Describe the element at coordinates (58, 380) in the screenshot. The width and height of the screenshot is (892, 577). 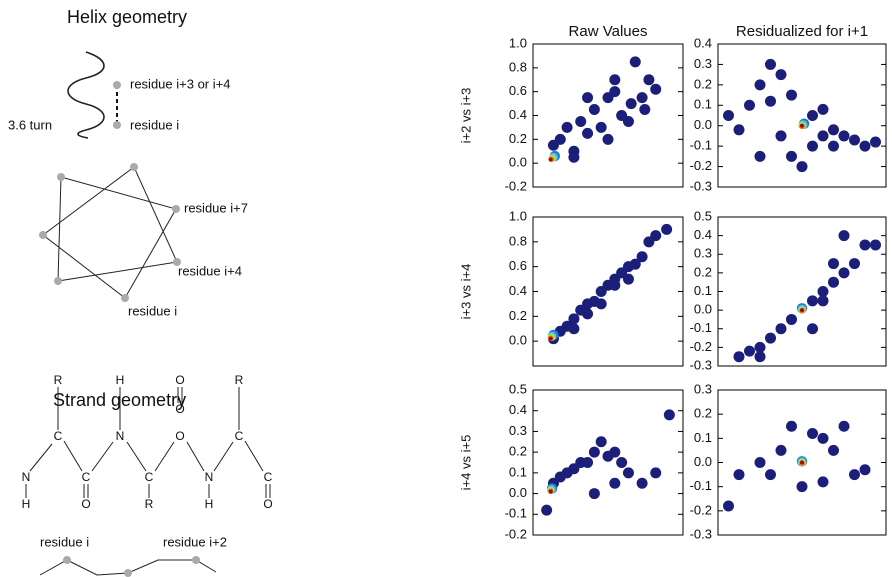
I see `atom-label: R` at that location.